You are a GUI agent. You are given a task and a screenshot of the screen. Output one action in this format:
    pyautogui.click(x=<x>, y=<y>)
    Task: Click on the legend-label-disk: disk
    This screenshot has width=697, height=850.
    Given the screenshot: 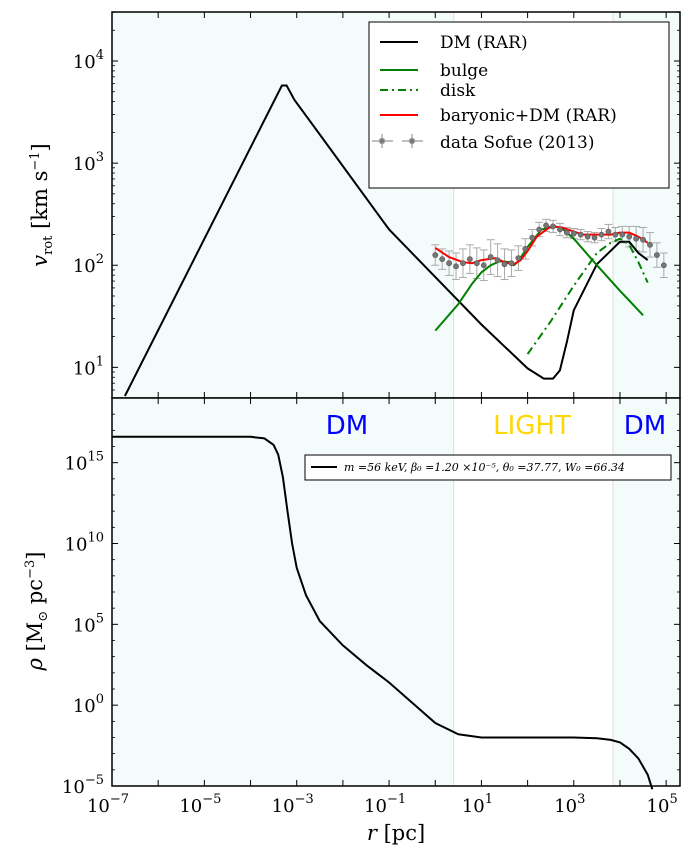 What is the action you would take?
    pyautogui.click(x=458, y=91)
    